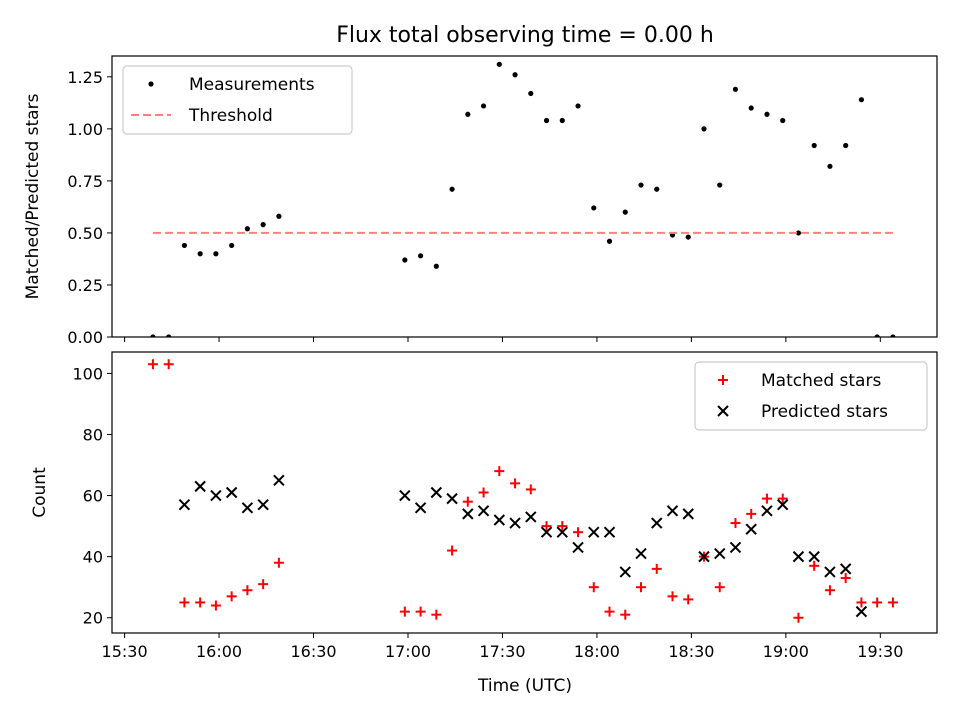 This screenshot has width=960, height=720. Describe the element at coordinates (87, 373) in the screenshot. I see `bottom-y-tick-label: 100` at that location.